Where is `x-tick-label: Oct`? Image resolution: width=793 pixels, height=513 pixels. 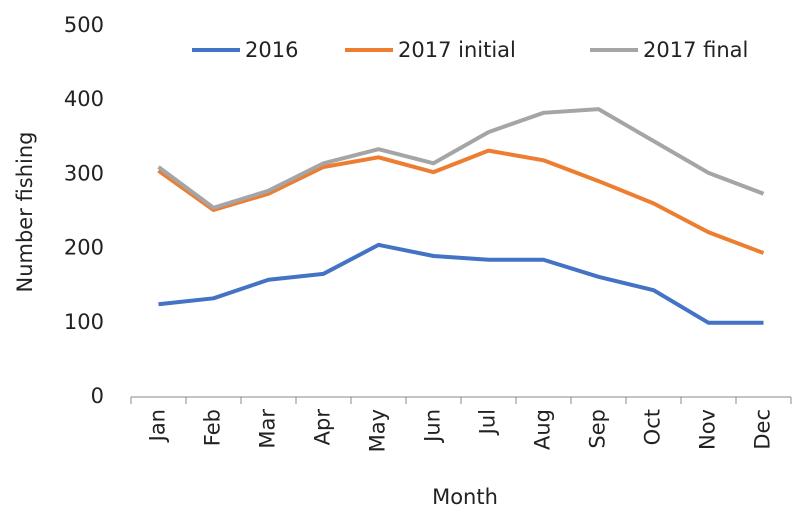
x-tick-label: Oct is located at coordinates (653, 427).